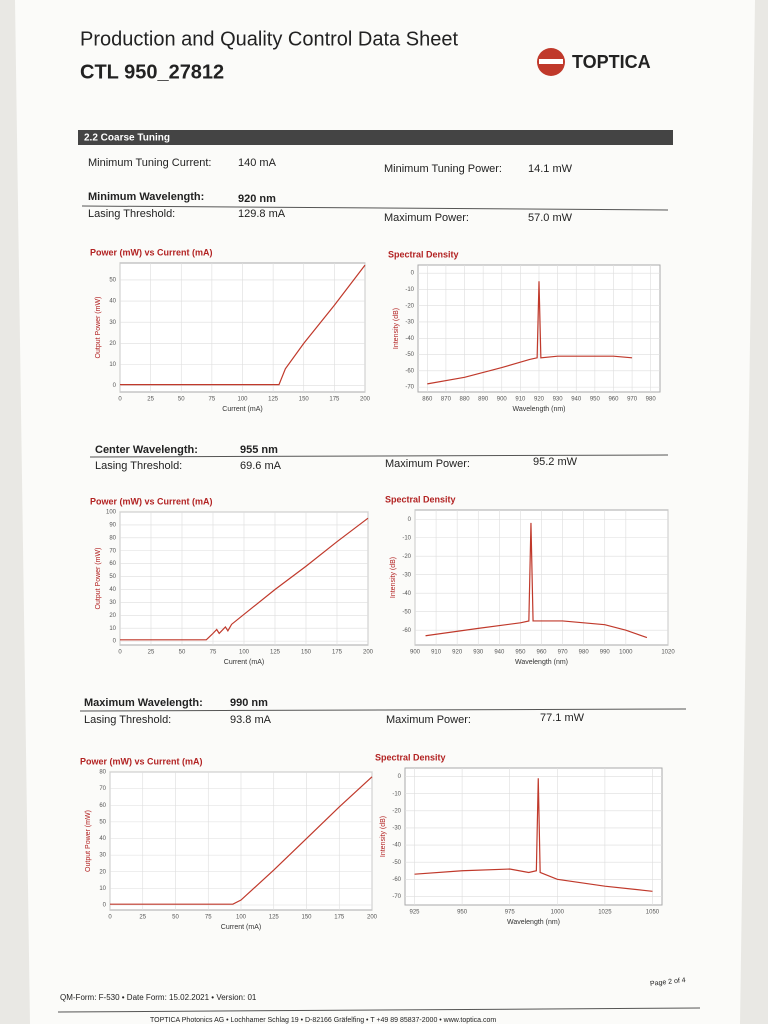  What do you see at coordinates (257, 199) in the screenshot?
I see `field-value: 920 nm` at bounding box center [257, 199].